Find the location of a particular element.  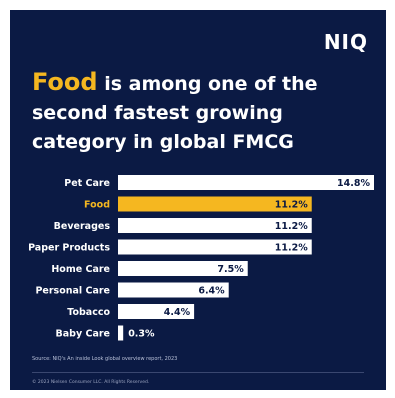

value-label: 0.3% is located at coordinates (141, 334).